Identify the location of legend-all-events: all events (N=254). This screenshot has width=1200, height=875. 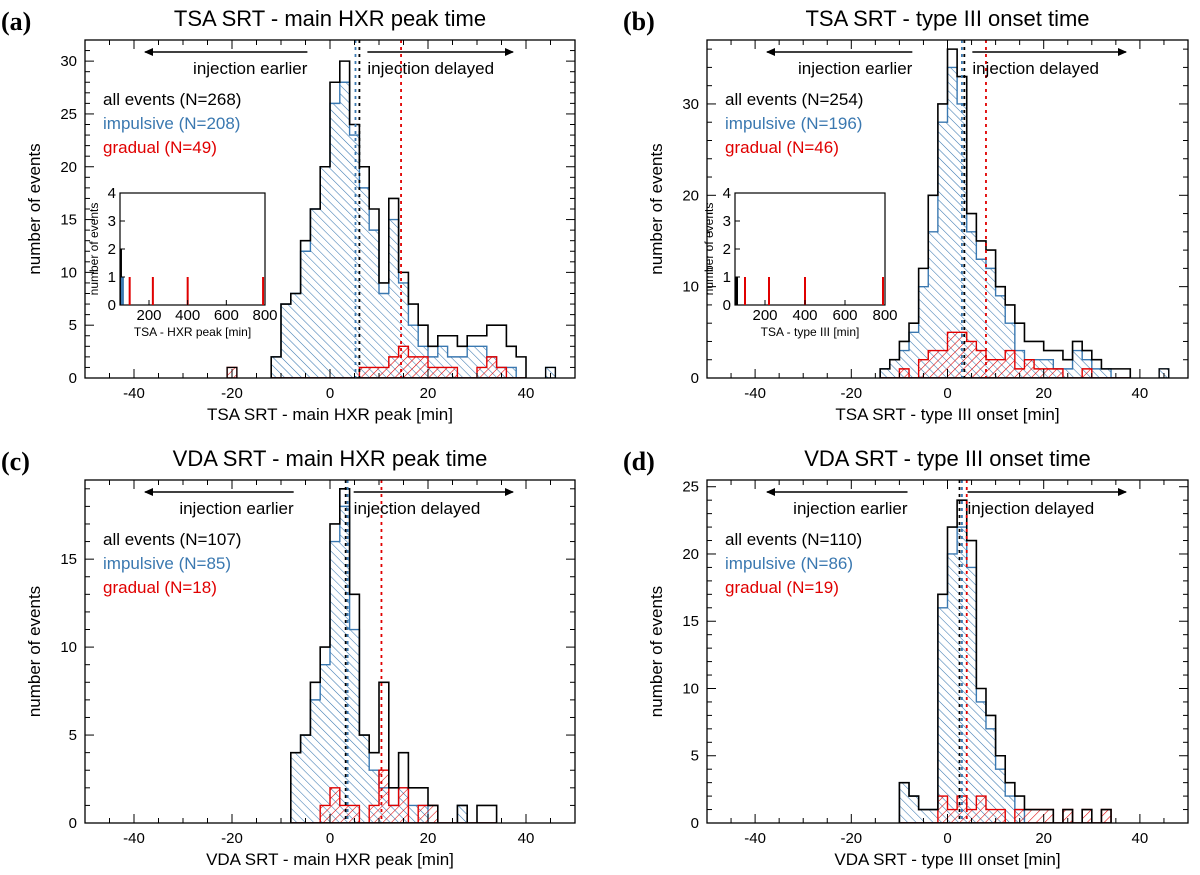
(794, 99).